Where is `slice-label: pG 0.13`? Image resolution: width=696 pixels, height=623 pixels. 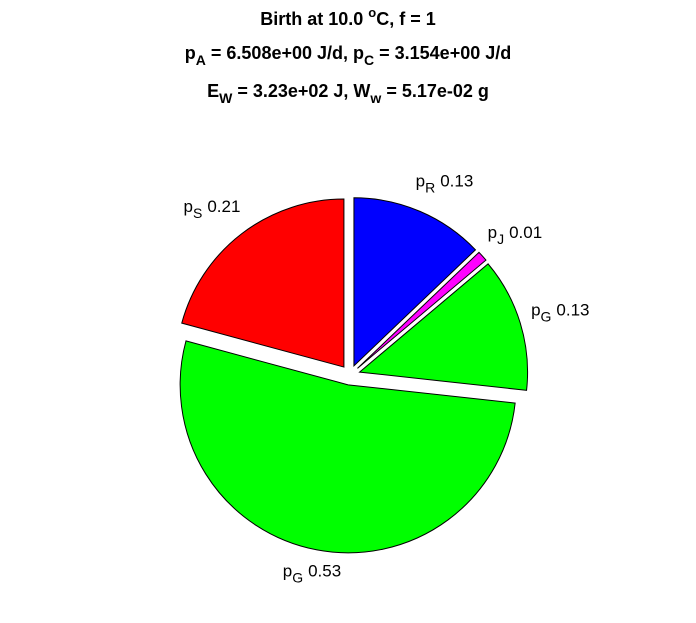 slice-label: pG 0.13 is located at coordinates (560, 312).